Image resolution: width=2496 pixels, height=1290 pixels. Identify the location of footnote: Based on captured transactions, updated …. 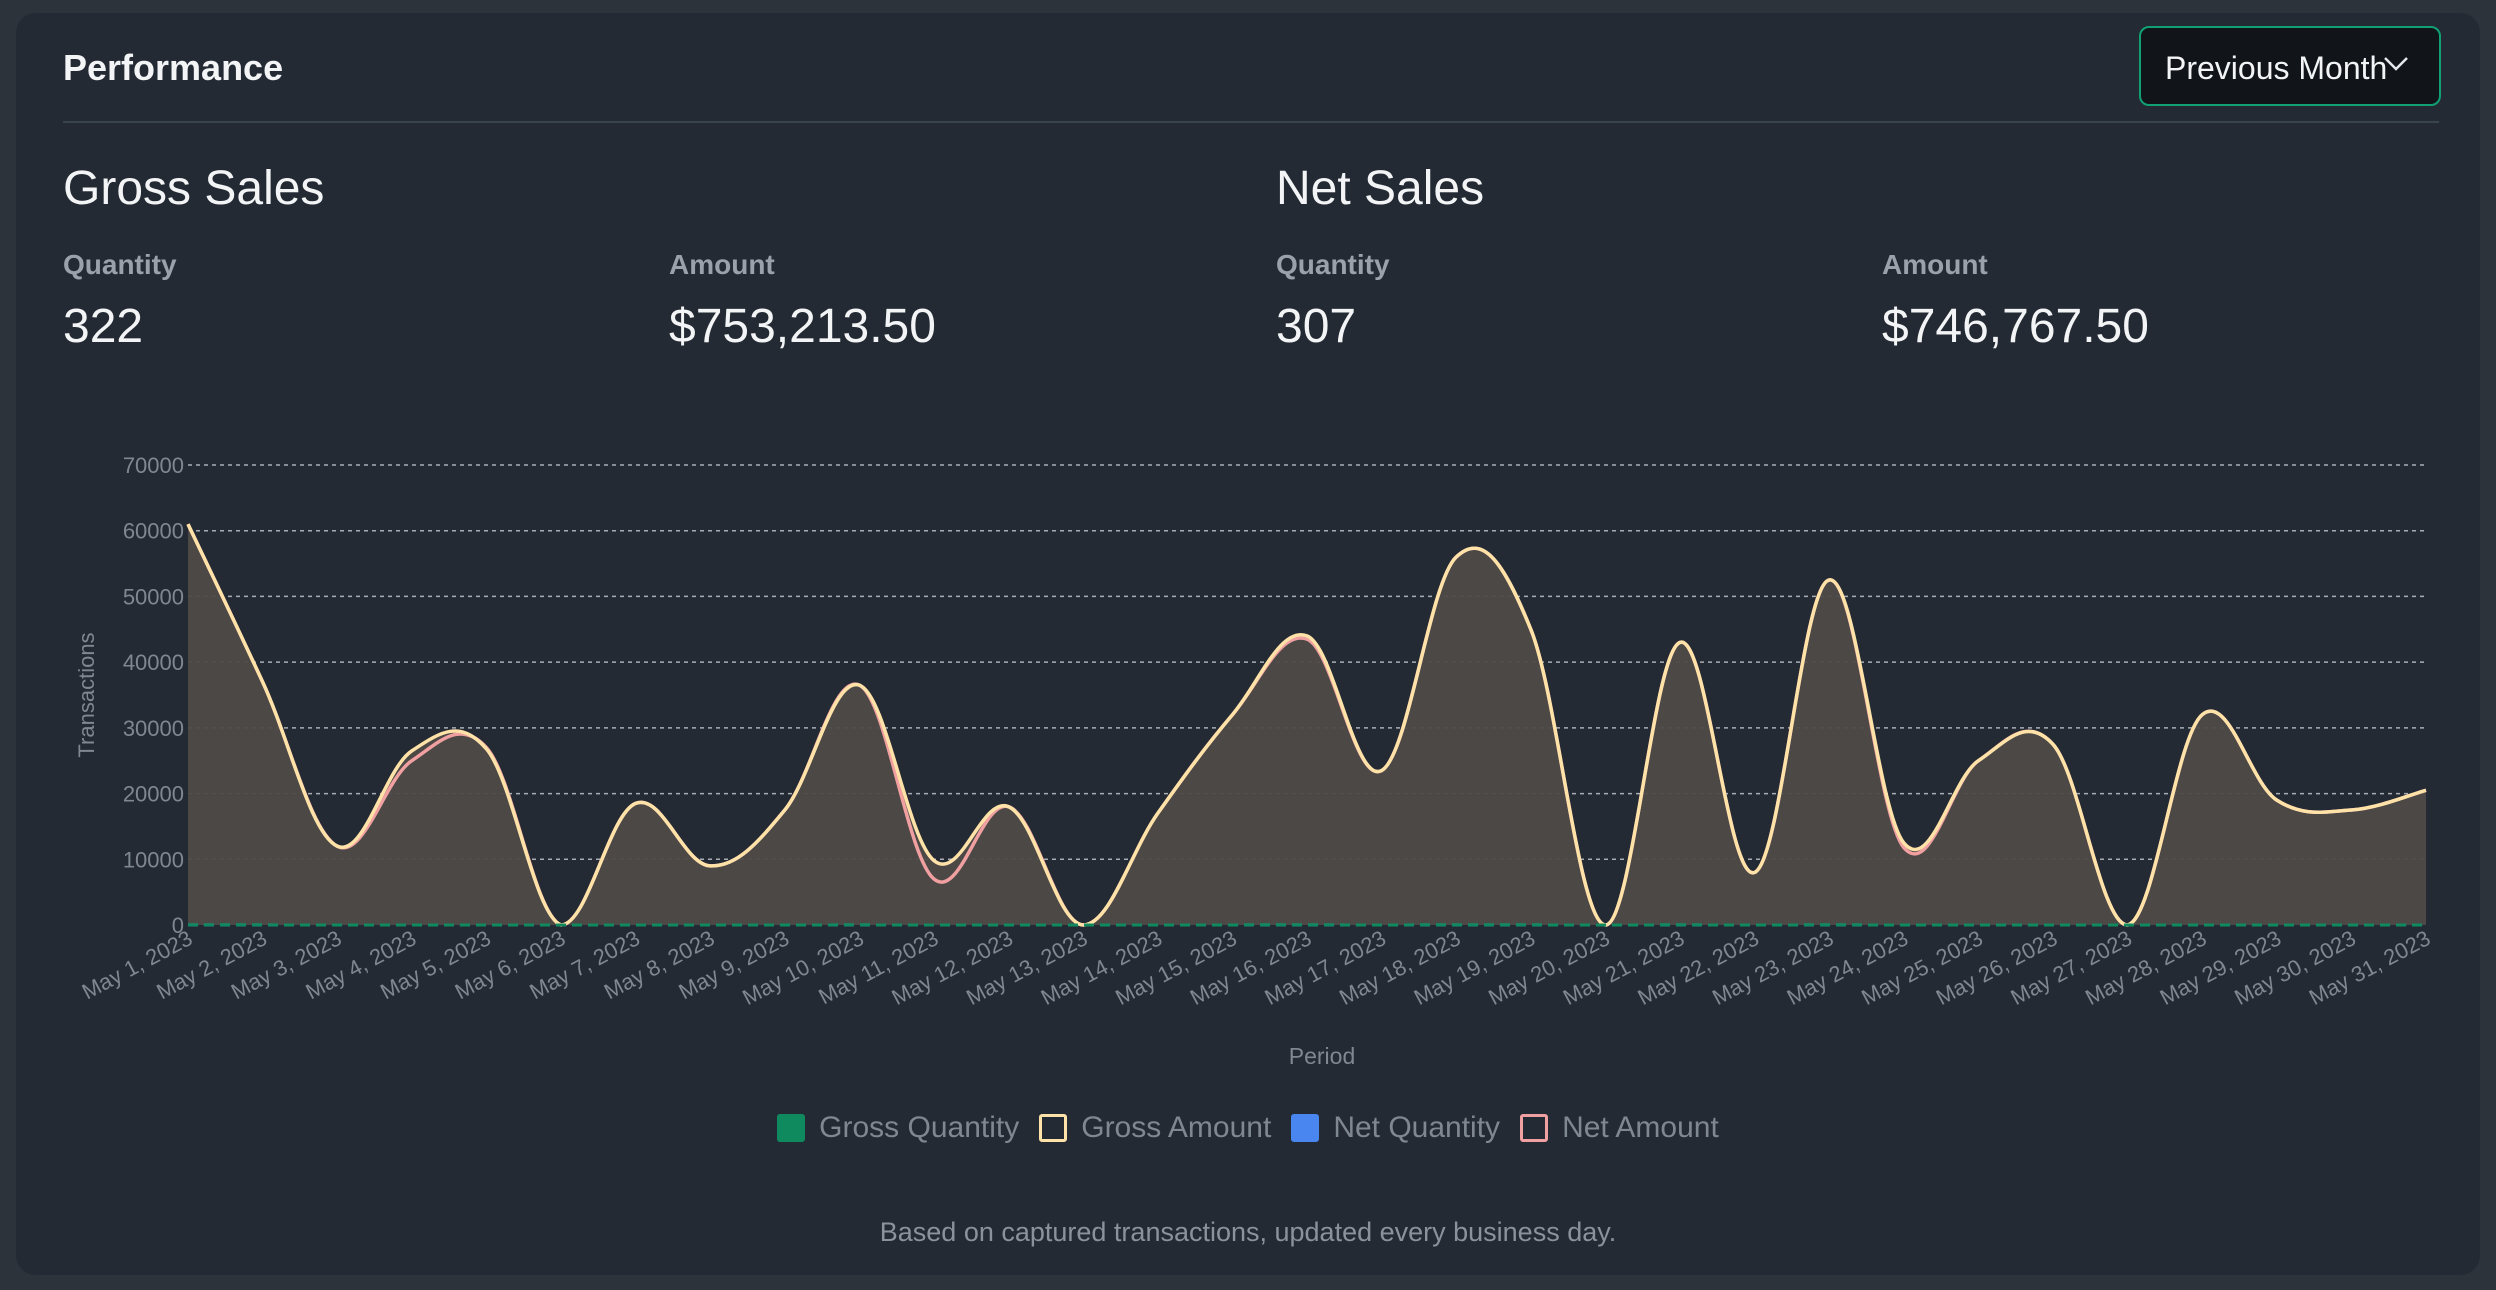
(1248, 1232).